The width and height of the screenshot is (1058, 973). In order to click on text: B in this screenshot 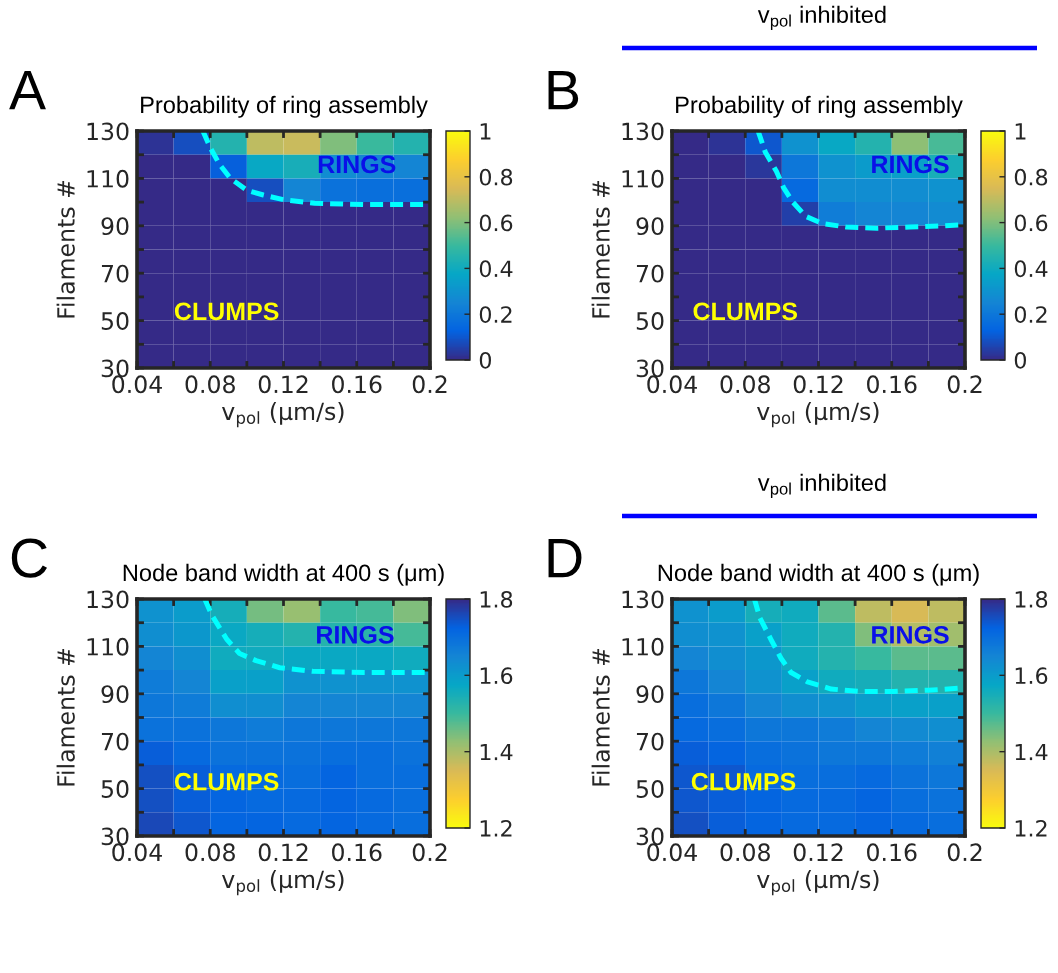, I will do `click(563, 90)`.